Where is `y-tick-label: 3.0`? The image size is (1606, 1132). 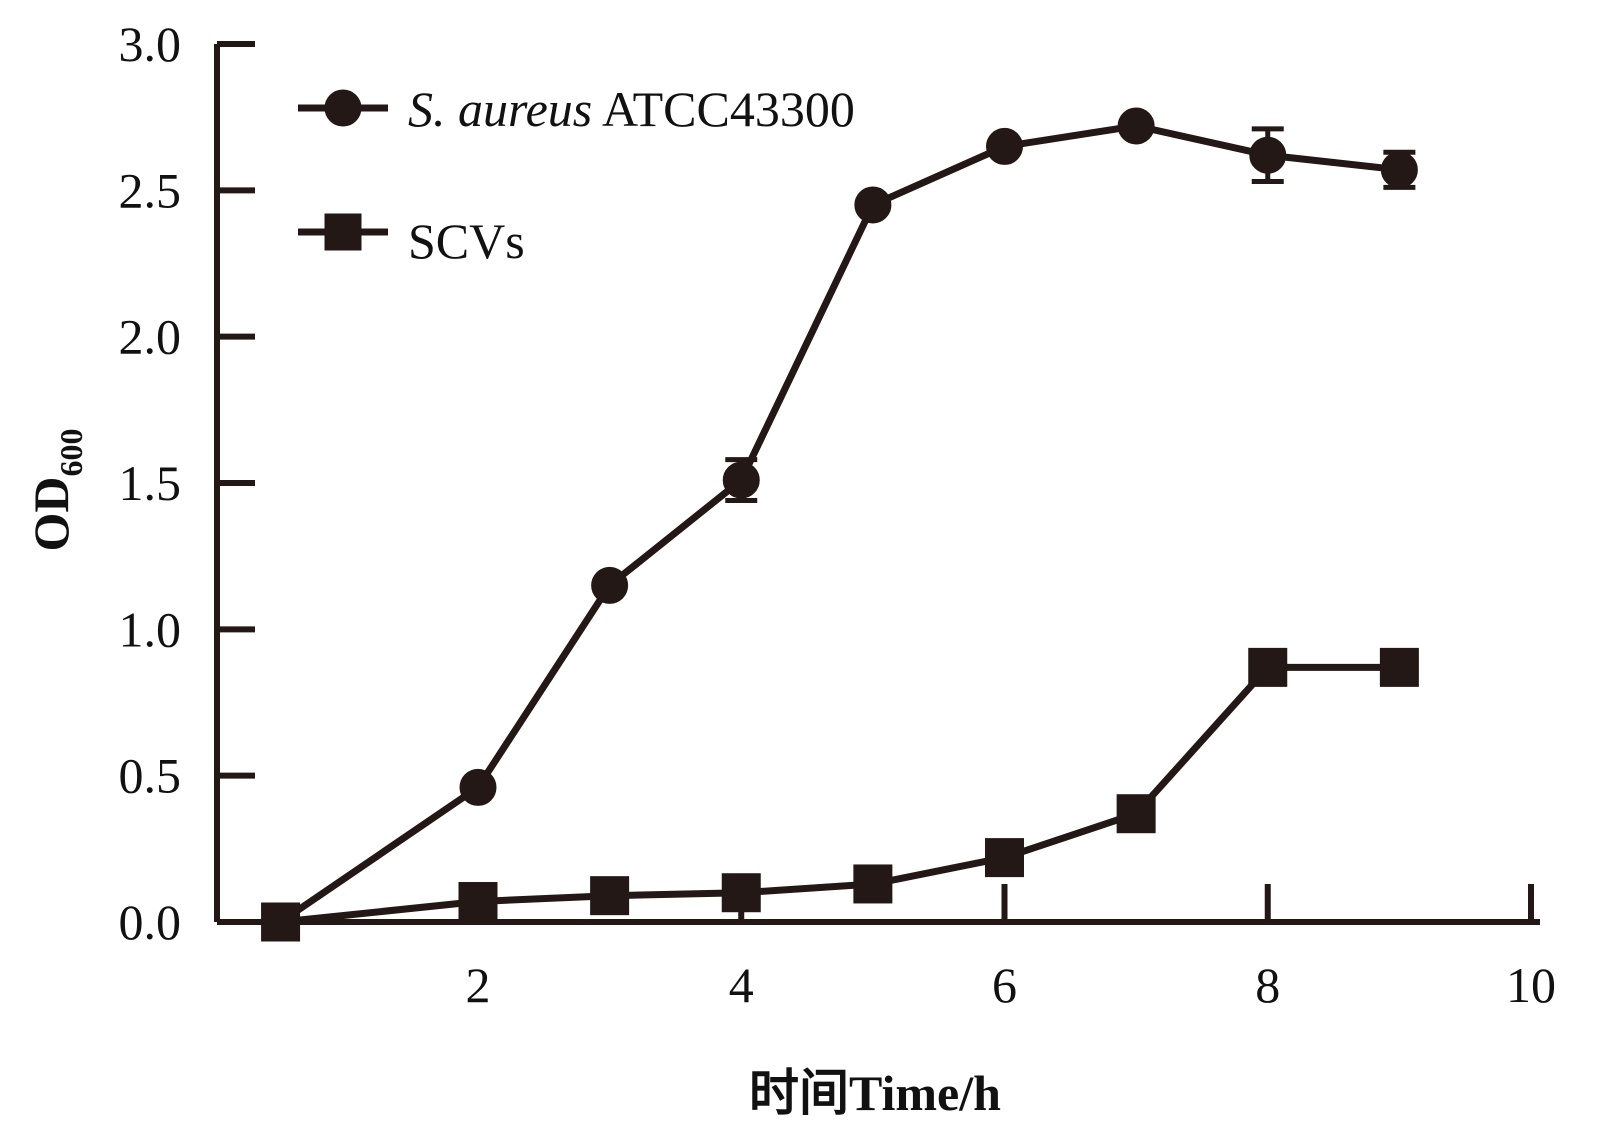 y-tick-label: 3.0 is located at coordinates (150, 44).